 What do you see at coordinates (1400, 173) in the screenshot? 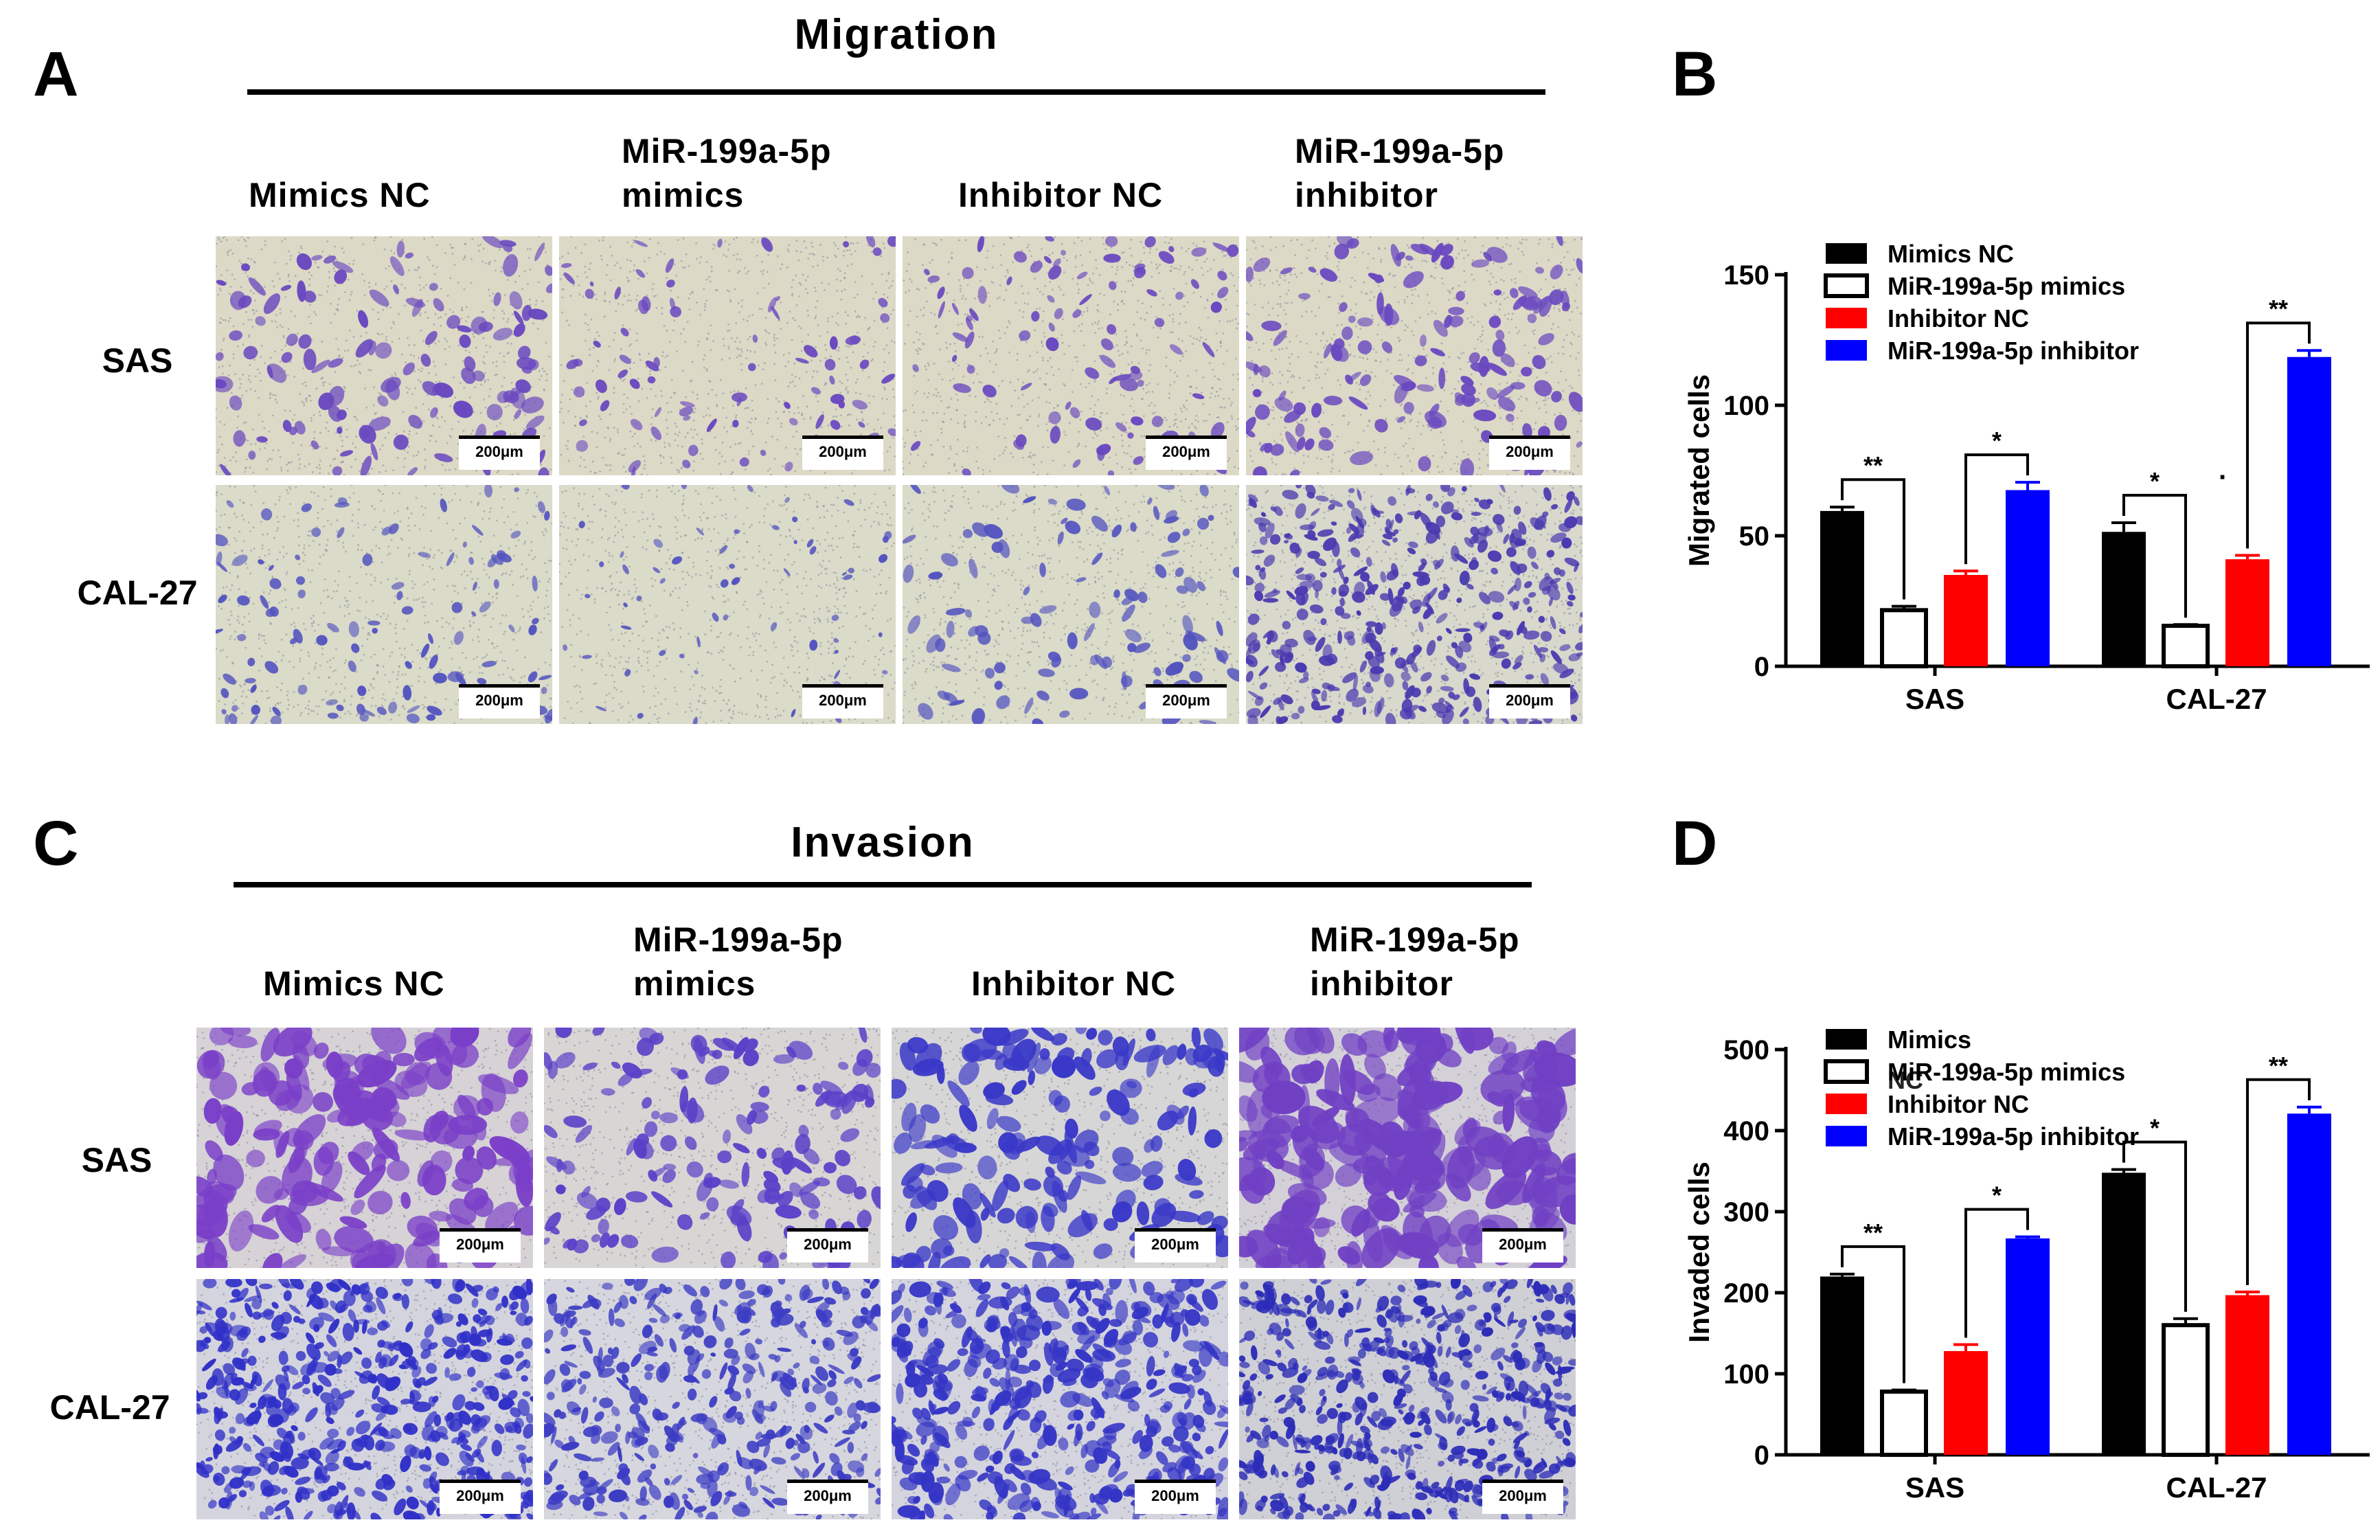
I see `migration-col-label-4: MiR-199a-5p inhibitor` at bounding box center [1400, 173].